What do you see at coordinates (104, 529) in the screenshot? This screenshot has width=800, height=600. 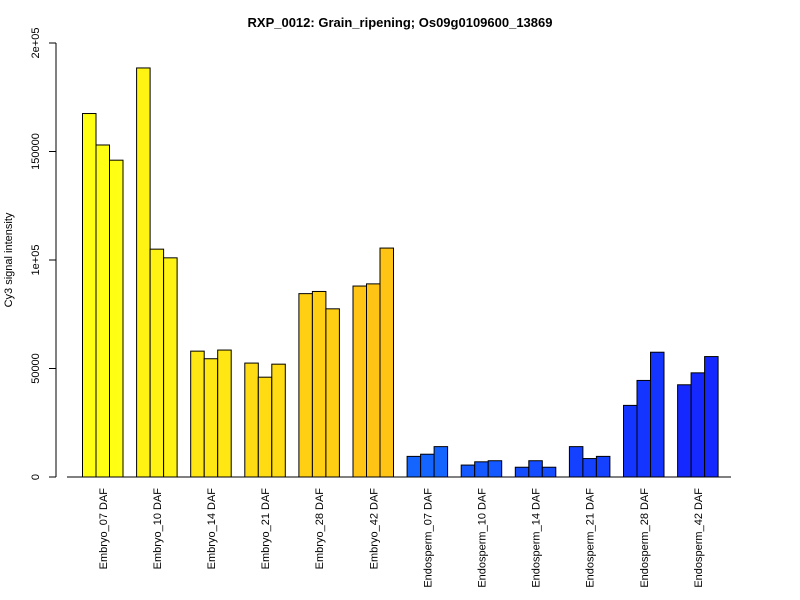 I see `x-tick-label: Embryo_07 DAF` at bounding box center [104, 529].